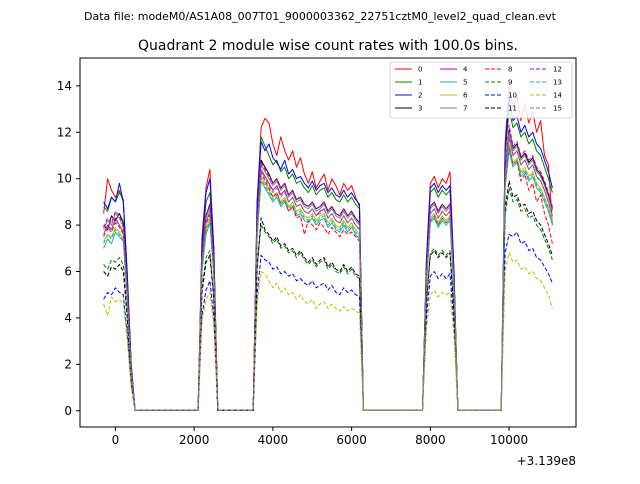  Describe the element at coordinates (420, 70) in the screenshot. I see `legend-label-0: 0` at that location.